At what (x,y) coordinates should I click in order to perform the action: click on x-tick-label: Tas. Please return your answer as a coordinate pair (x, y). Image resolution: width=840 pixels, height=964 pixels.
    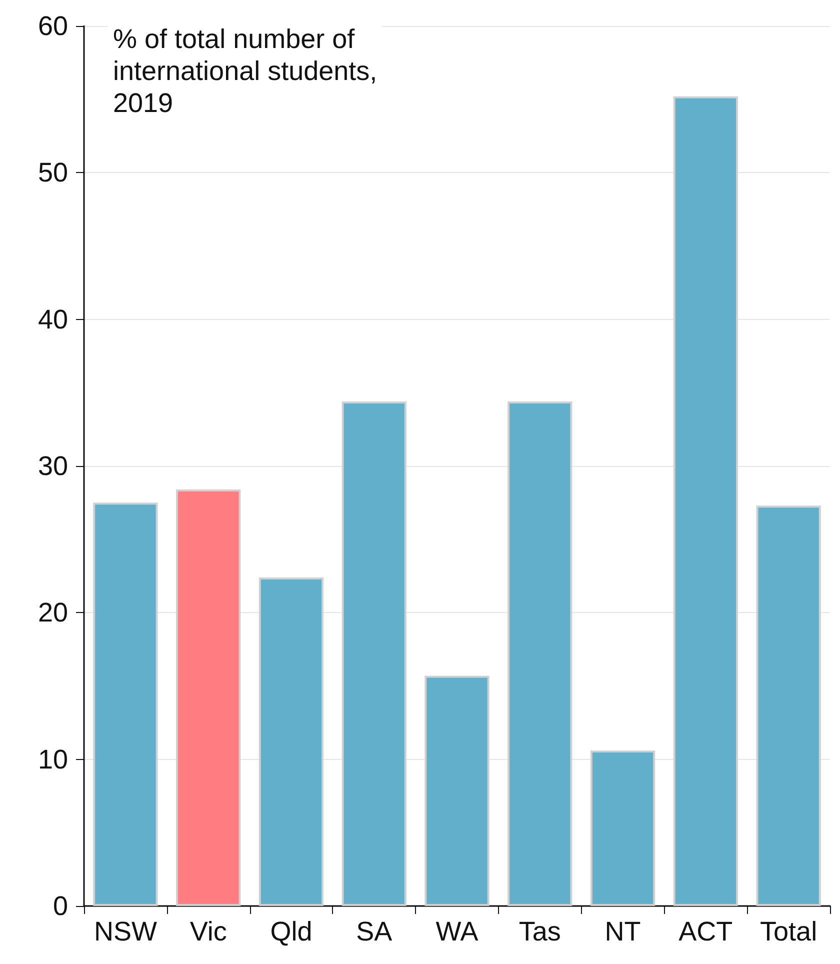
    Looking at the image, I should click on (539, 931).